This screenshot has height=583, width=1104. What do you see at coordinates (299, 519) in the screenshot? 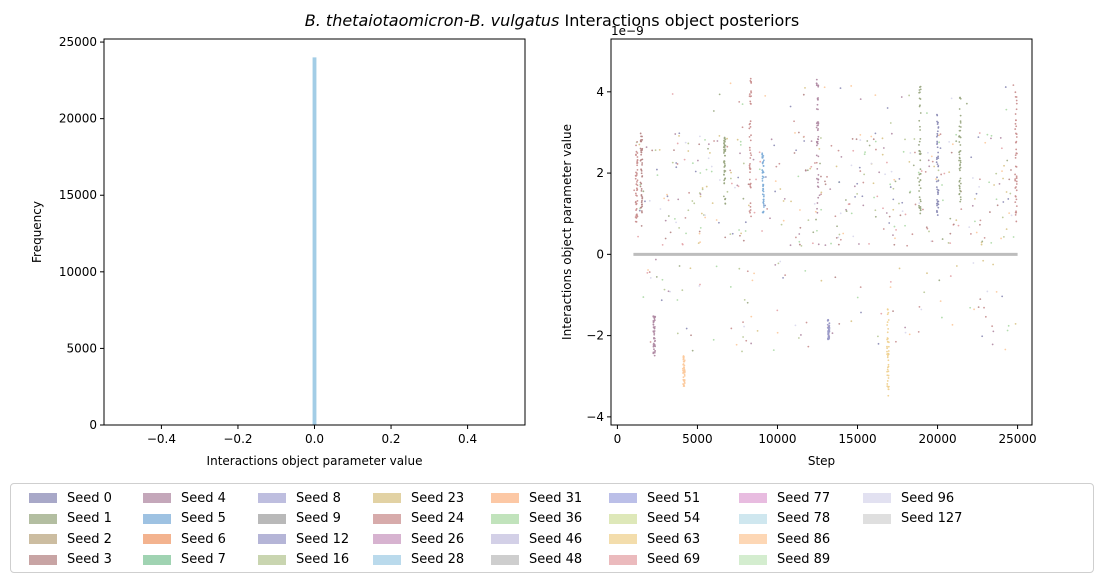
I see `legend-item: Seed 9` at bounding box center [299, 519].